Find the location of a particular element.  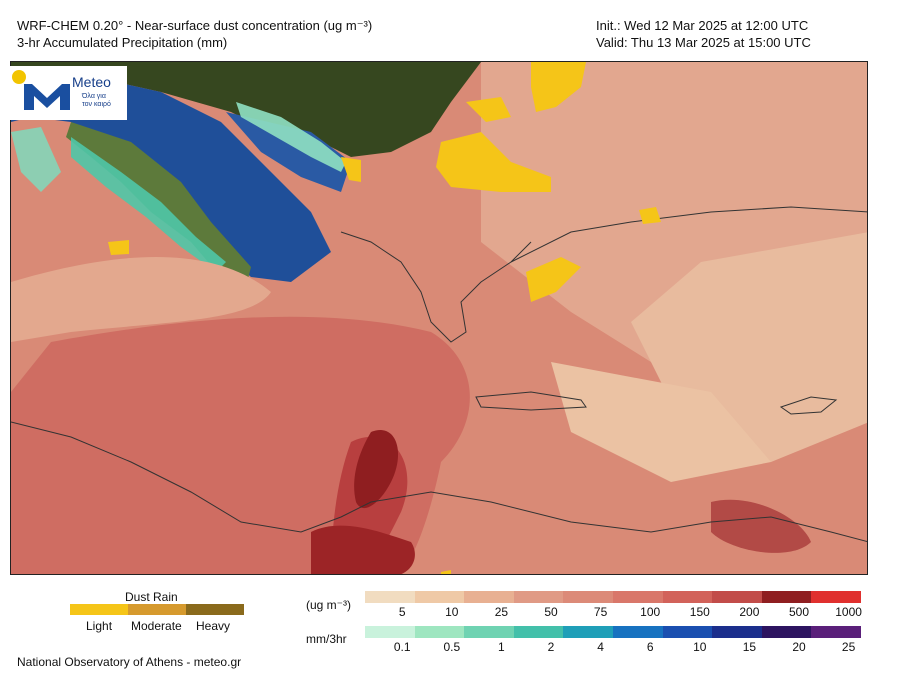

dust-scale-tick-label: 100 is located at coordinates (650, 612).